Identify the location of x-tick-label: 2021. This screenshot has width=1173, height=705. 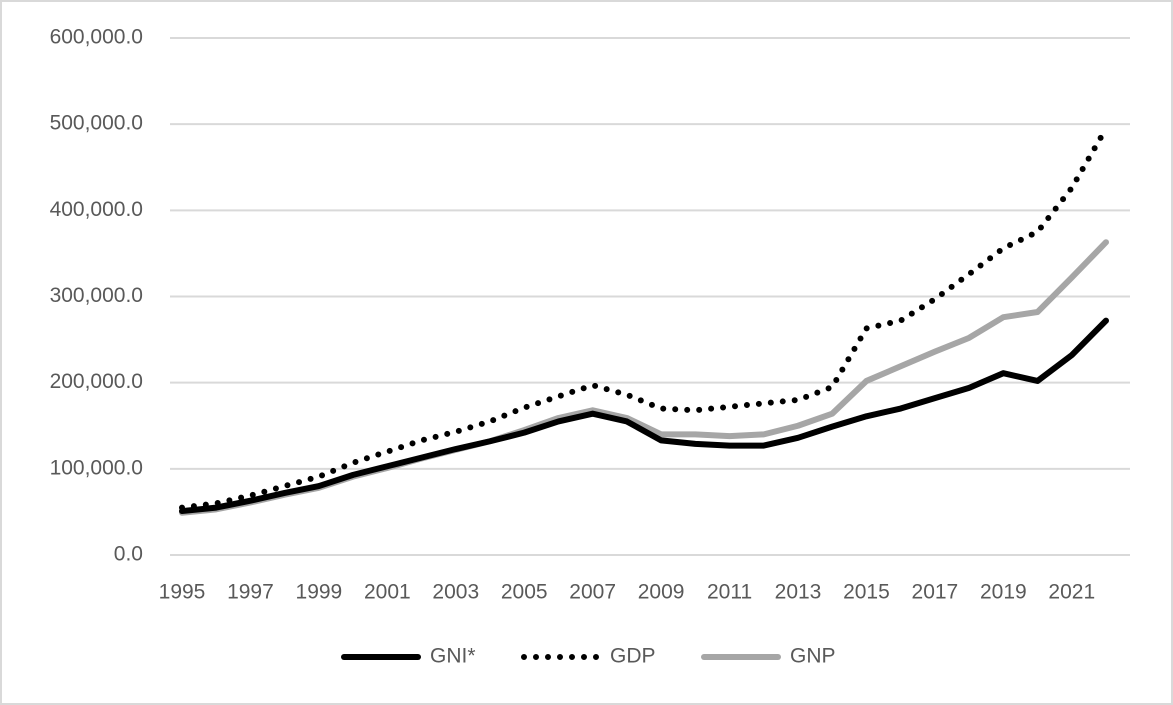
(1071, 592).